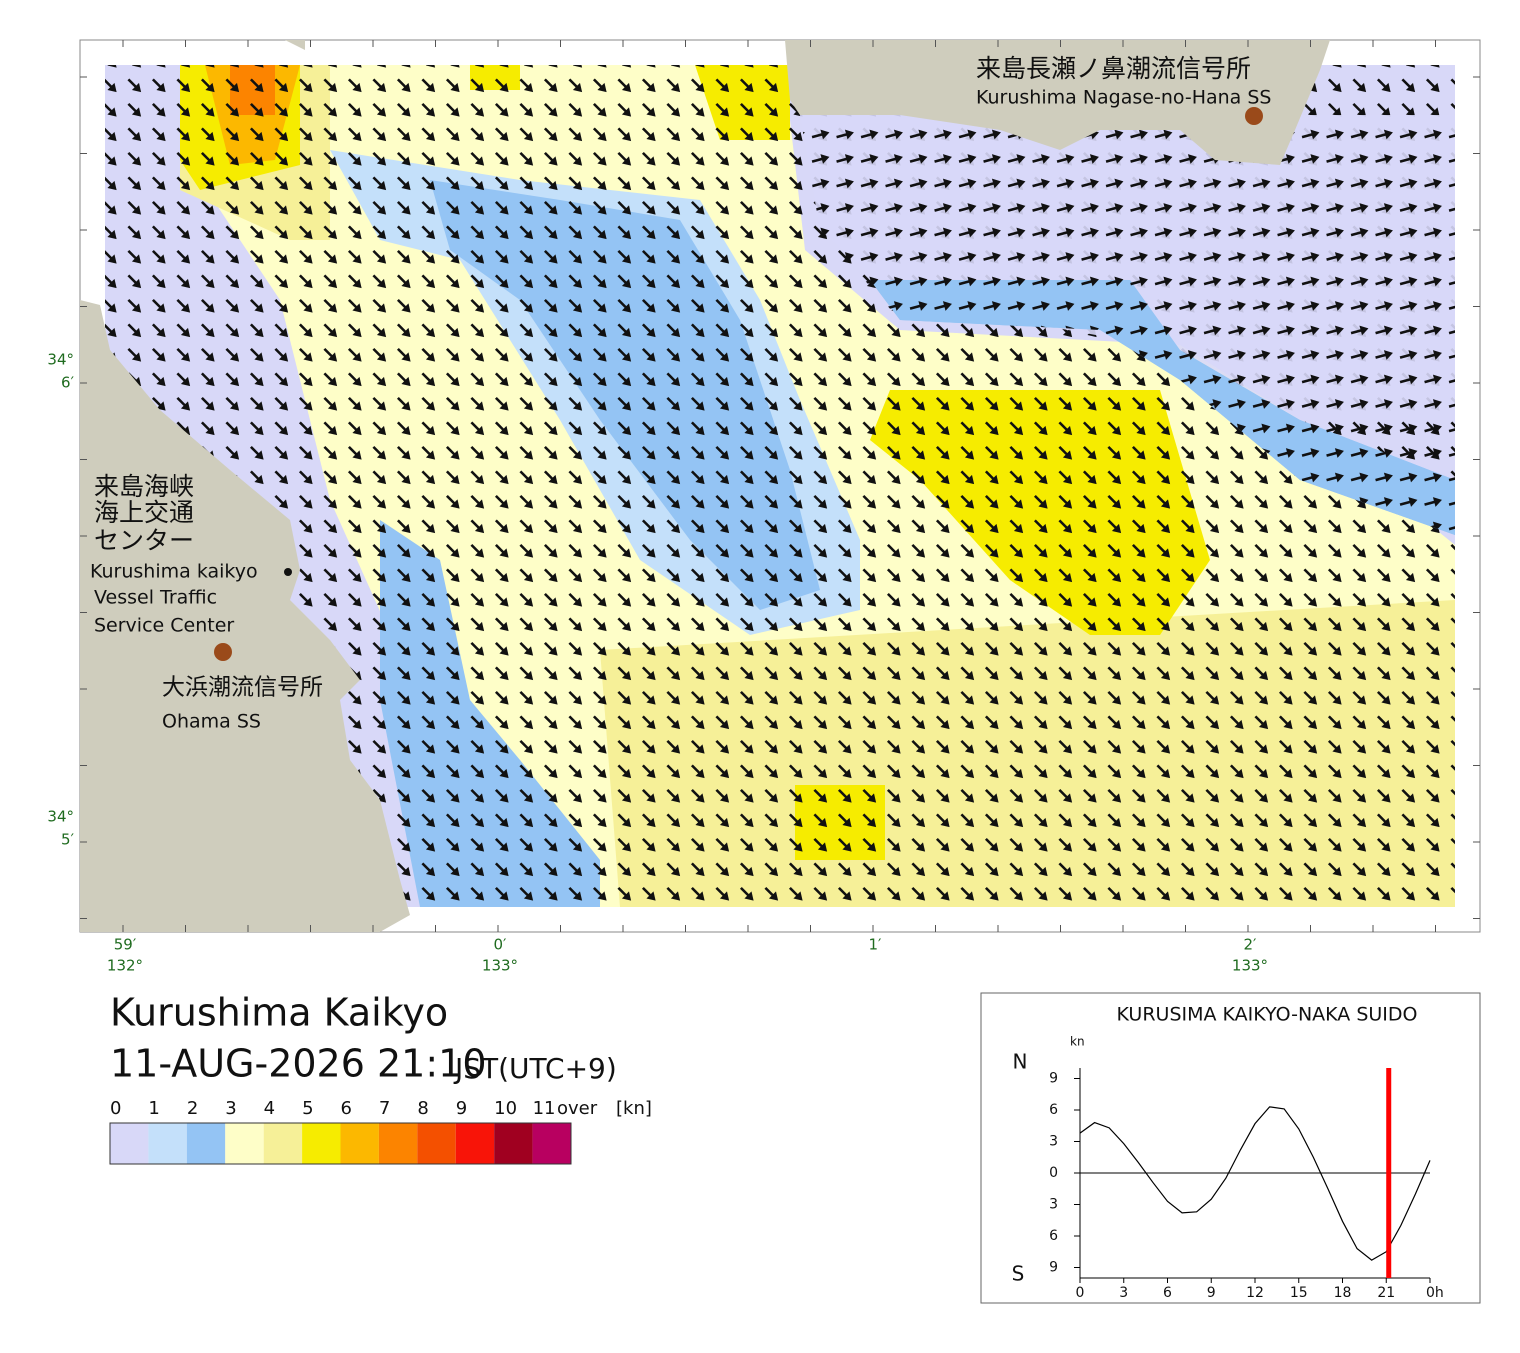 Image resolution: width=1520 pixels, height=1353 pixels. Describe the element at coordinates (144, 486) in the screenshot. I see `map-label: 来島海峡` at that location.